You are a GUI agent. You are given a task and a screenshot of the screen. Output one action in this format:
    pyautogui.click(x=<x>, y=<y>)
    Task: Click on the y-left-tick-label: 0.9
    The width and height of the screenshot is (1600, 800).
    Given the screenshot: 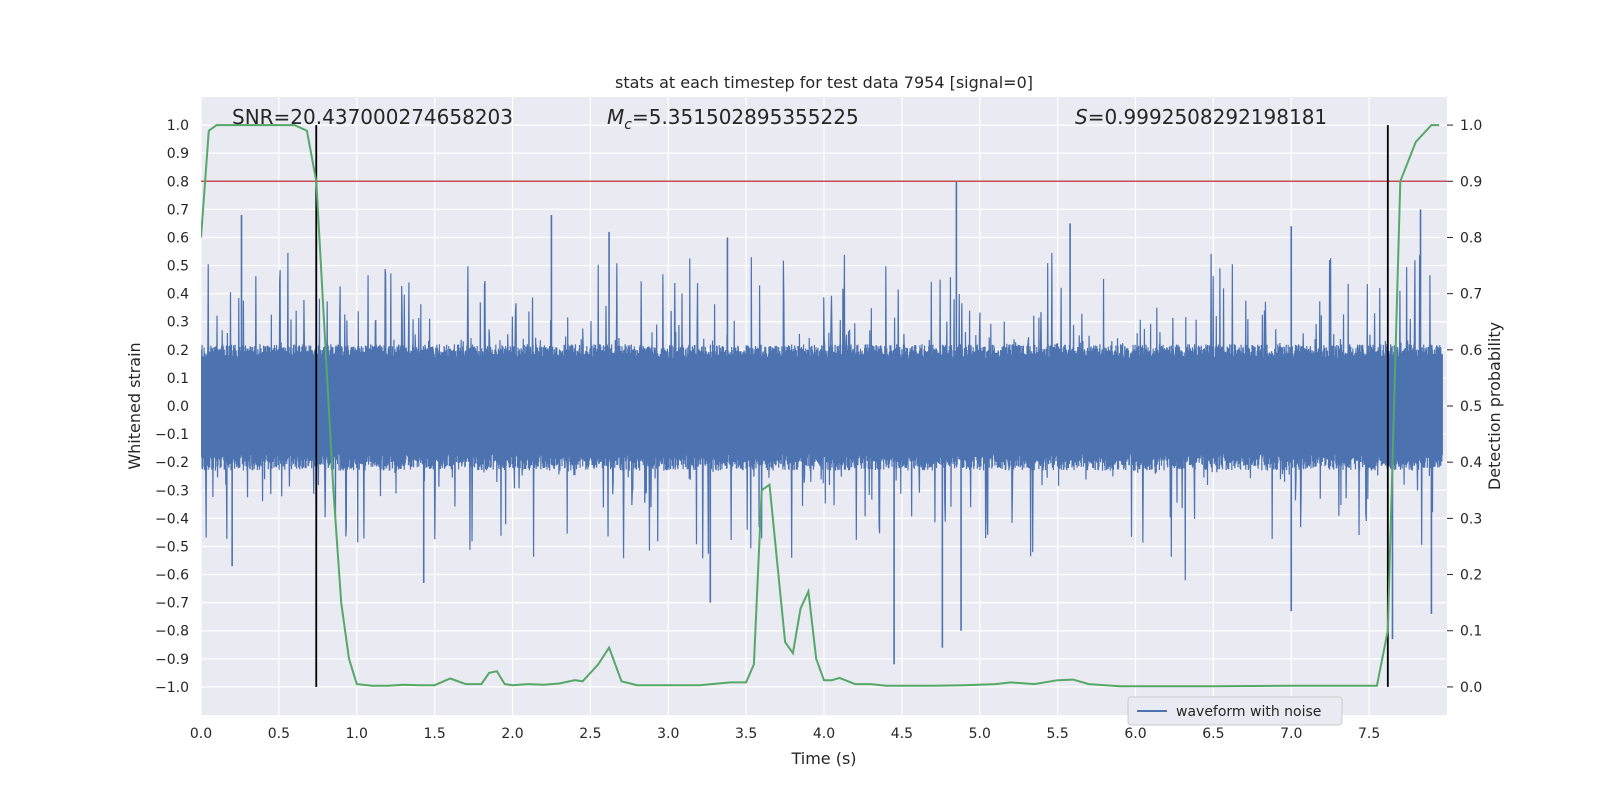 What is the action you would take?
    pyautogui.click(x=178, y=154)
    